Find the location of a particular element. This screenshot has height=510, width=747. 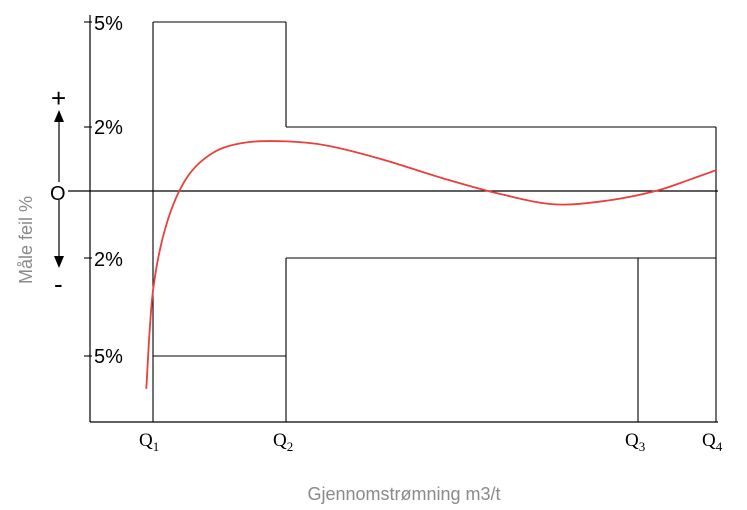

sign-indicator: + O - is located at coordinates (70, 191).